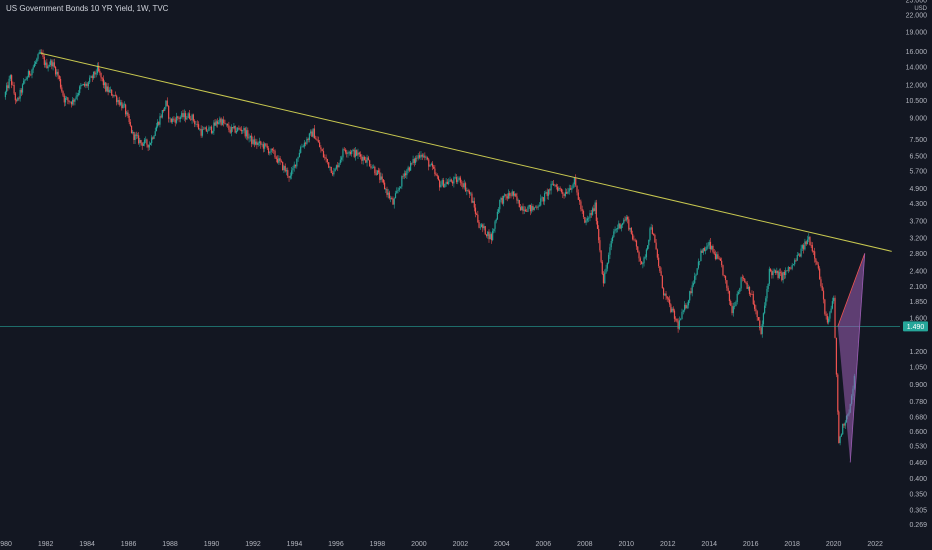 Image resolution: width=932 pixels, height=550 pixels. What do you see at coordinates (918, 222) in the screenshot?
I see `y-tick-label: 3.700` at bounding box center [918, 222].